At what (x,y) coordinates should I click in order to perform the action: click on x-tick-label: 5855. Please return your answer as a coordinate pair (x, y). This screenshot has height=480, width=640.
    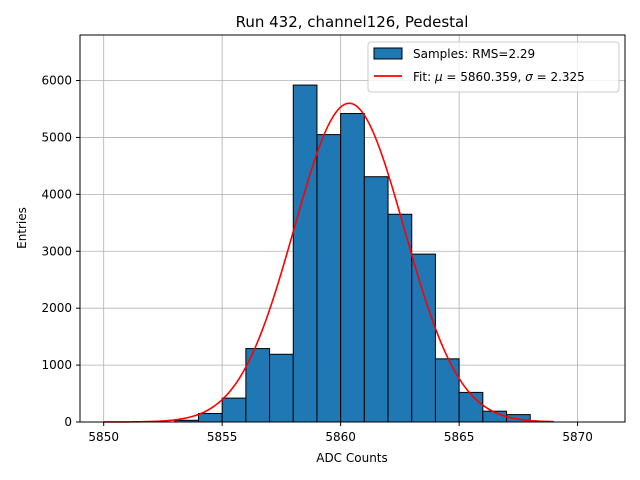
    Looking at the image, I should click on (222, 437).